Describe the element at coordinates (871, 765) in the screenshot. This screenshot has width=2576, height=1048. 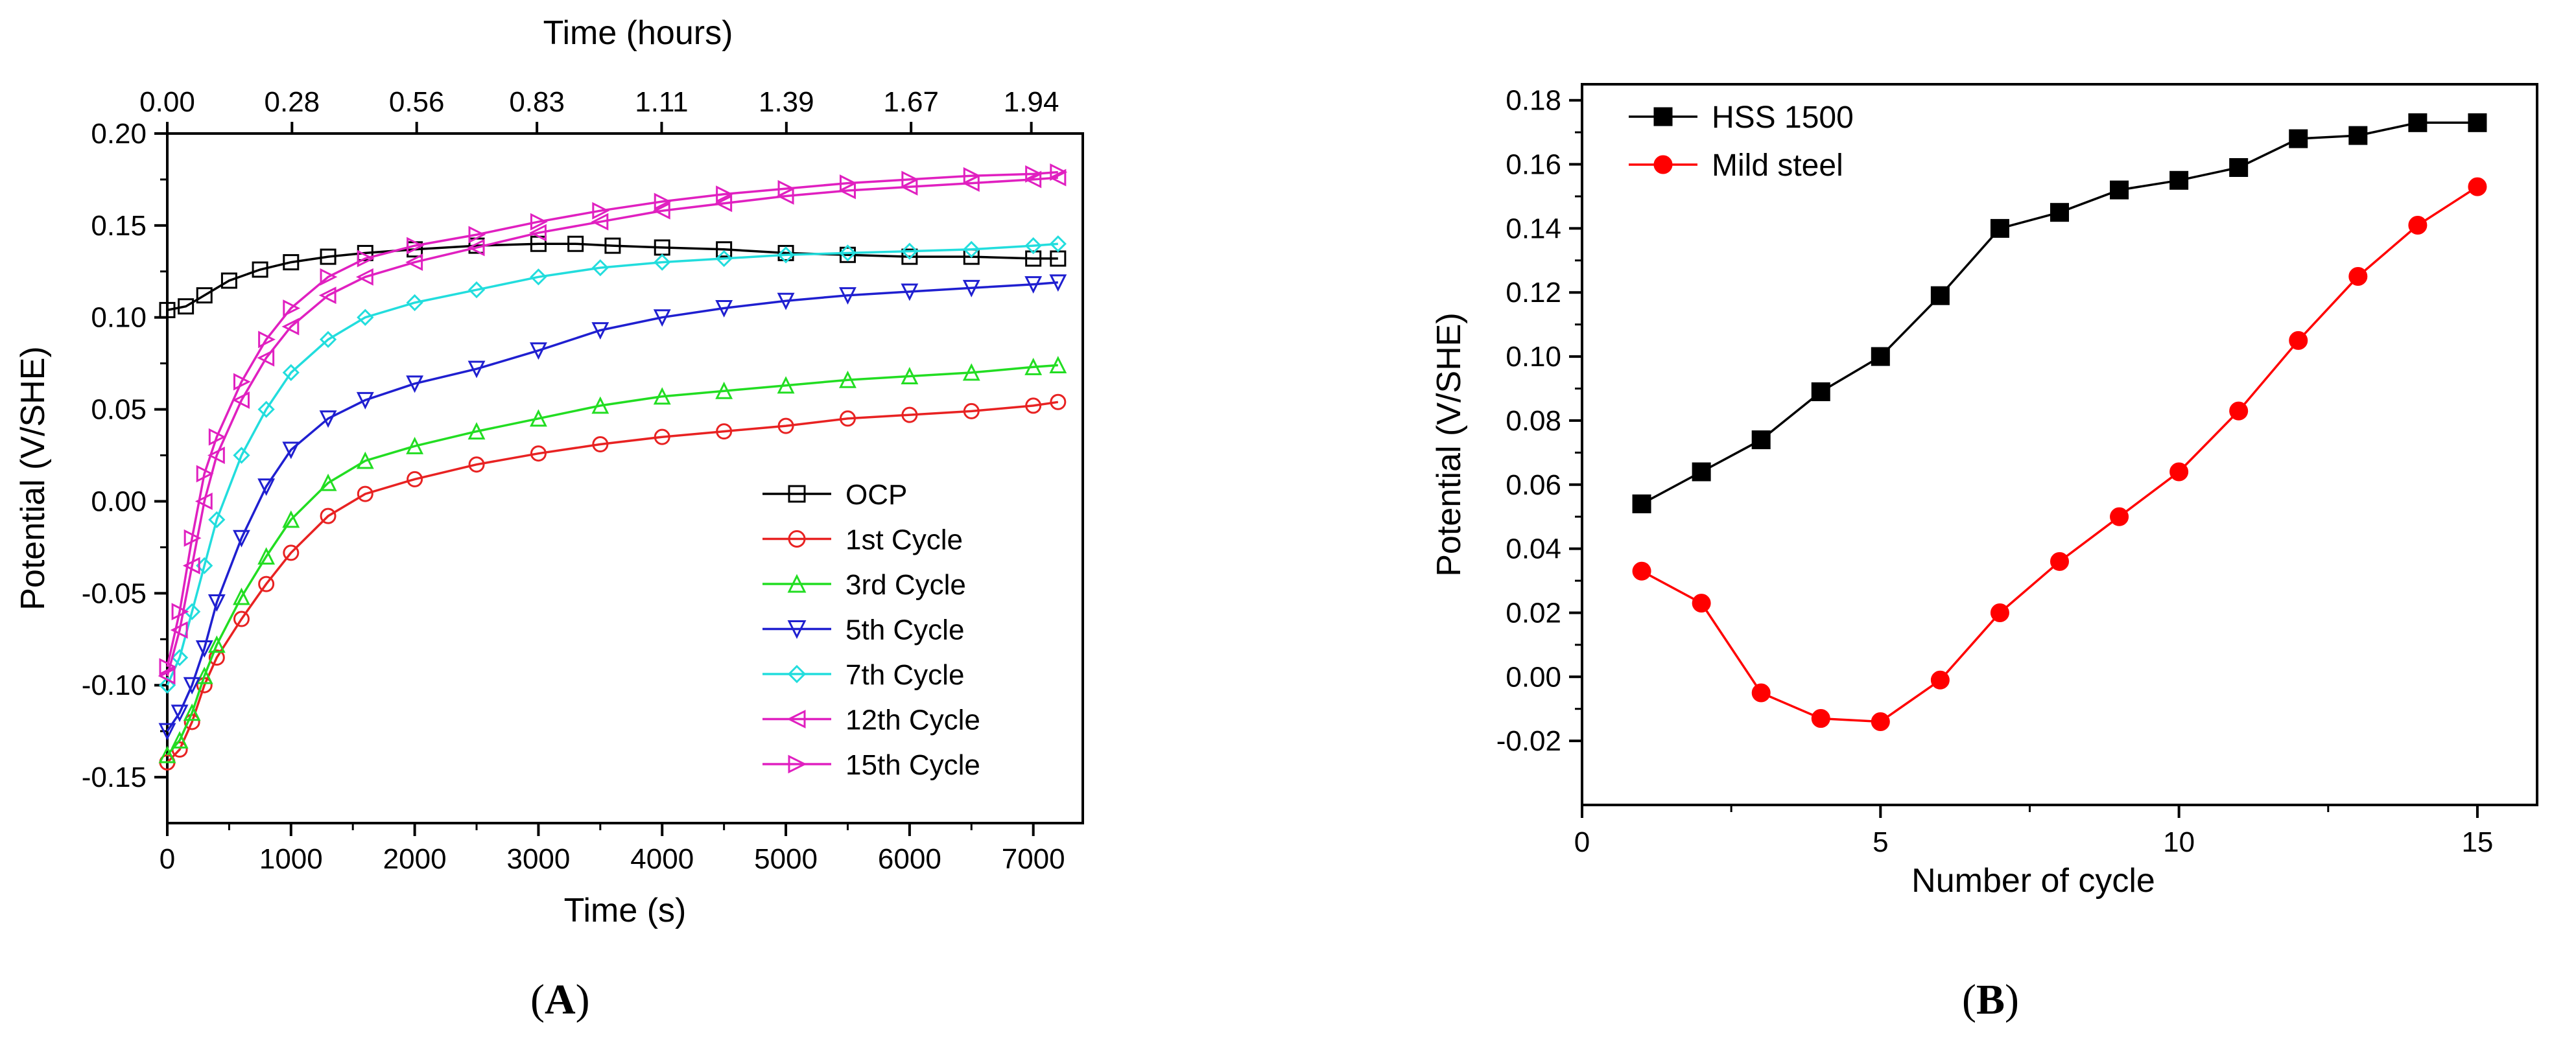
I see `chart-a-legend-item-15th-cycle: 15th Cycle` at that location.